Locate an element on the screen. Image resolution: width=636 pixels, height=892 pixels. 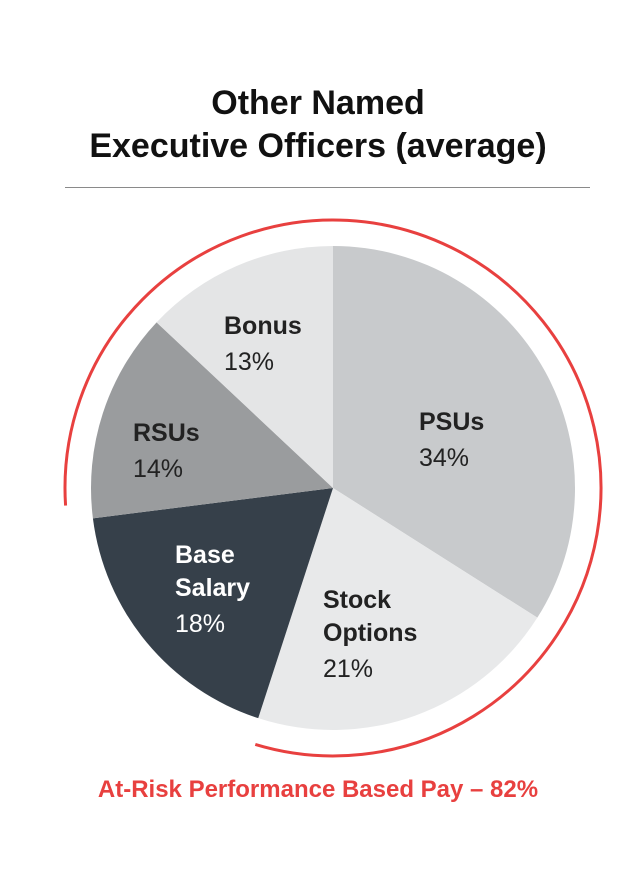
slice-name: Bonus is located at coordinates (263, 326).